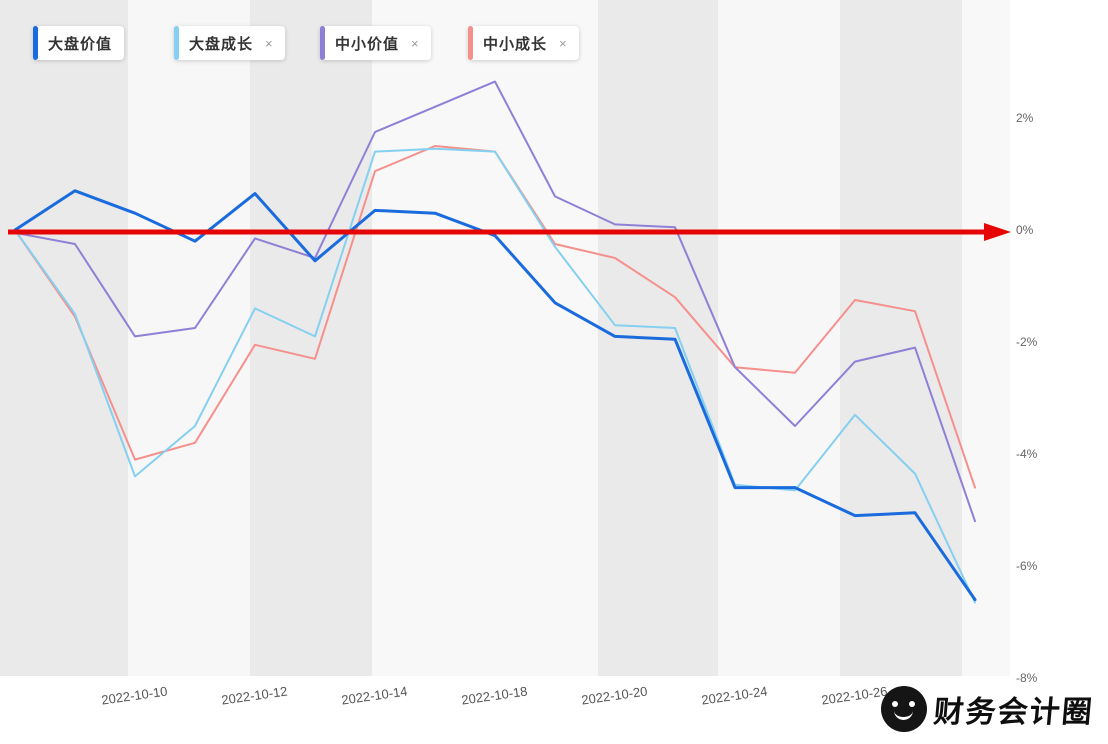 This screenshot has width=1108, height=744. Describe the element at coordinates (734, 695) in the screenshot. I see `x-axis-tick-label: 2022-10-24` at that location.